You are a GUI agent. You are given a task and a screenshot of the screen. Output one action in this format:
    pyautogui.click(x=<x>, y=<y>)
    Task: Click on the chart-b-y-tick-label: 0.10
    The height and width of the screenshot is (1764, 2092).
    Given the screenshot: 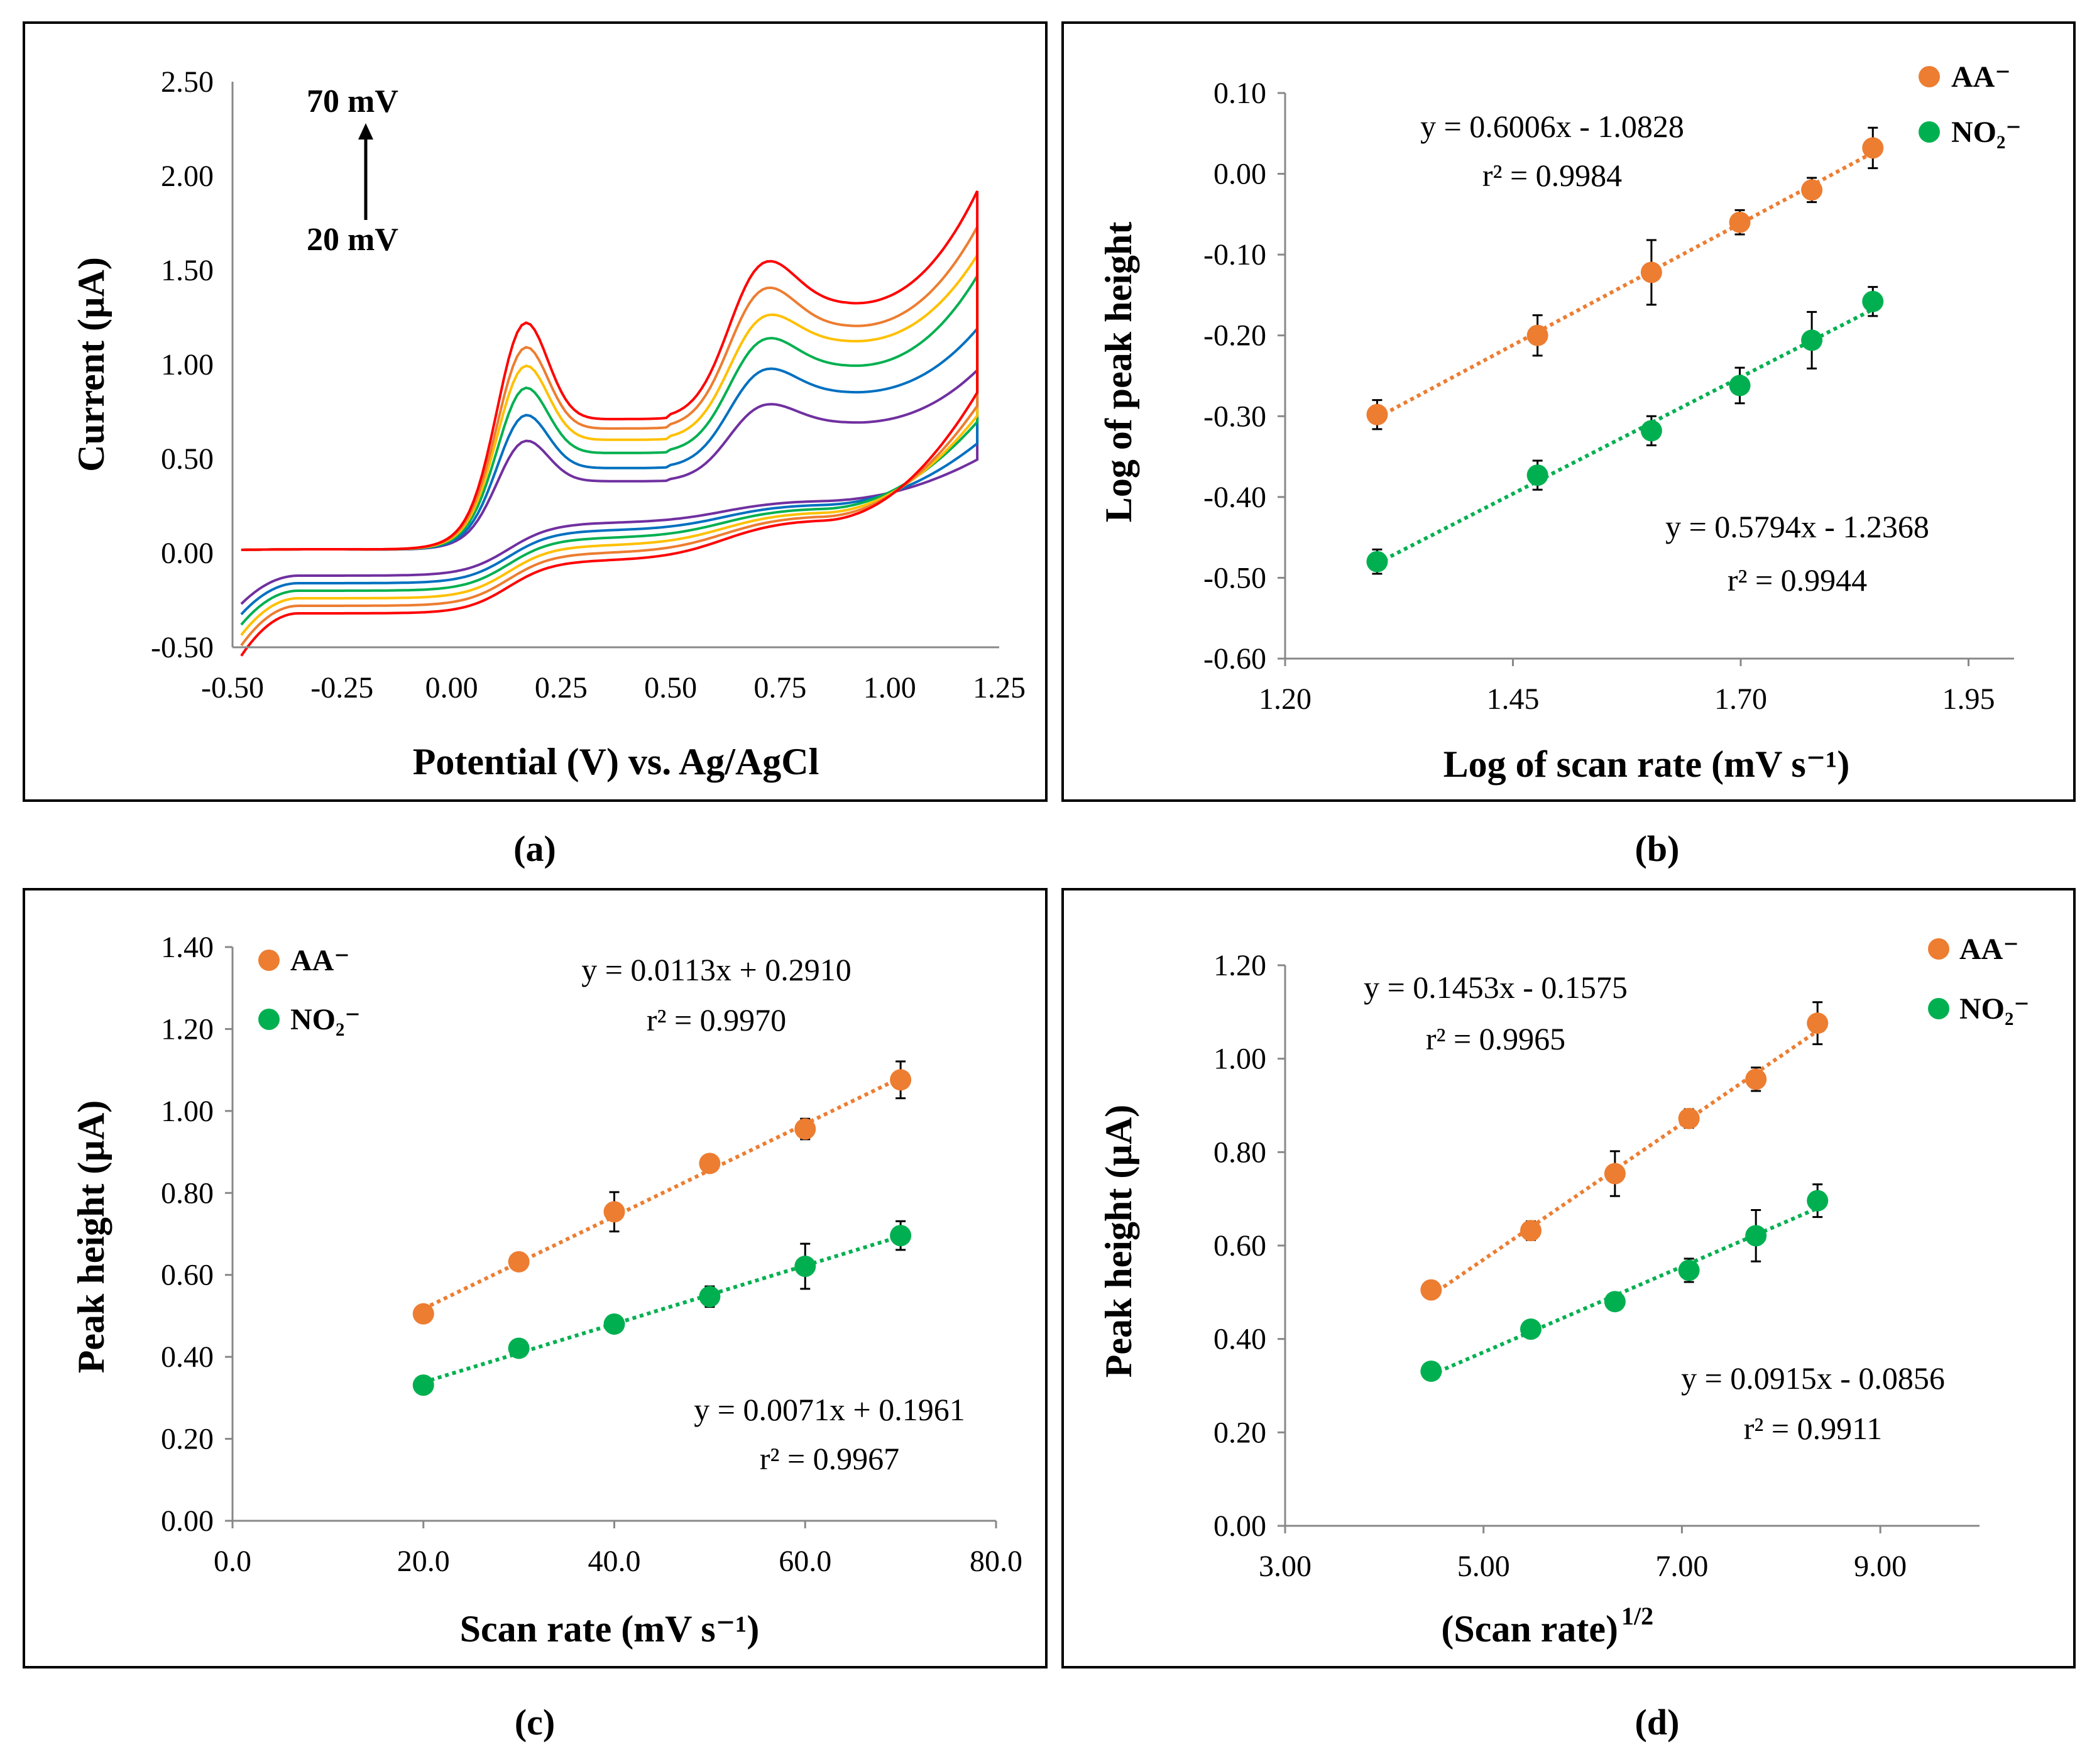 What is the action you would take?
    pyautogui.click(x=1239, y=93)
    